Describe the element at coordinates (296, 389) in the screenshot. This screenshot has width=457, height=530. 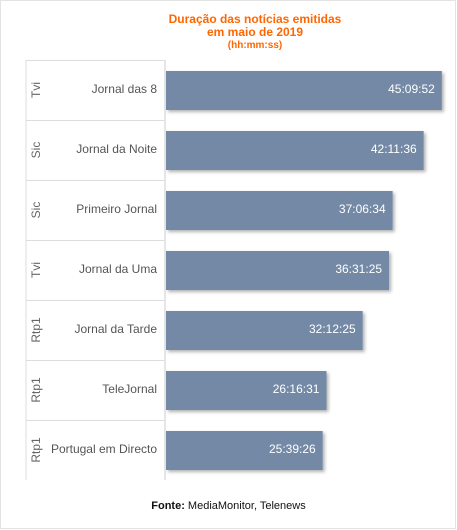
I see `data-label: 26:16:31` at that location.